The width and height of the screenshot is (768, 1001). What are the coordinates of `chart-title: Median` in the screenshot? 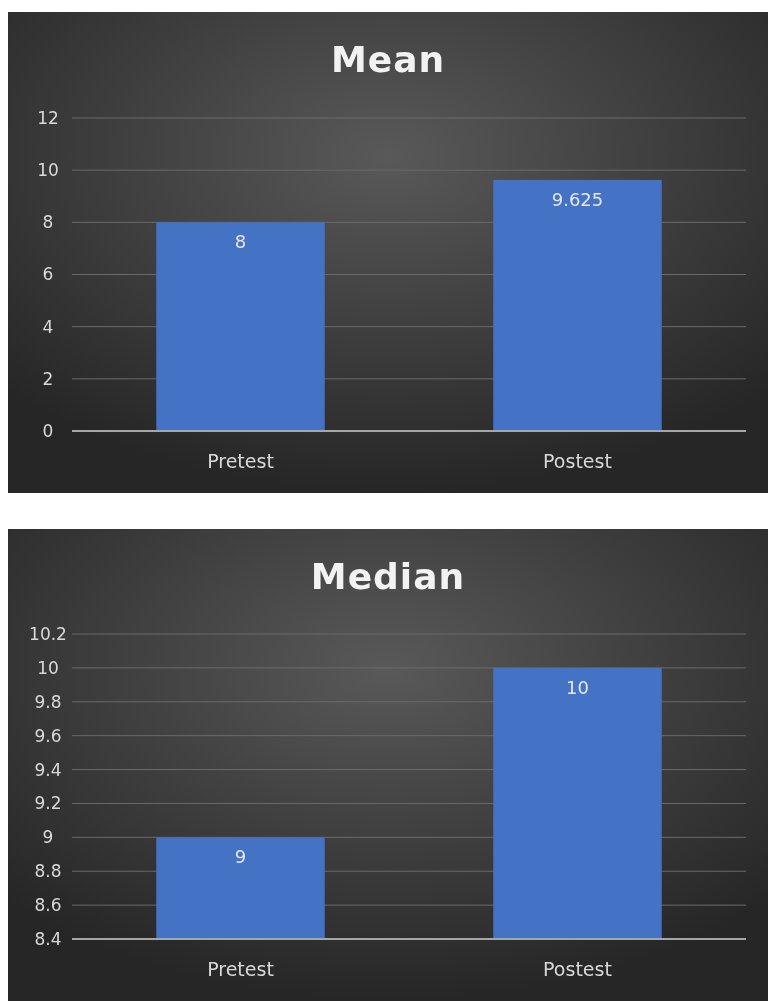 It's located at (388, 576).